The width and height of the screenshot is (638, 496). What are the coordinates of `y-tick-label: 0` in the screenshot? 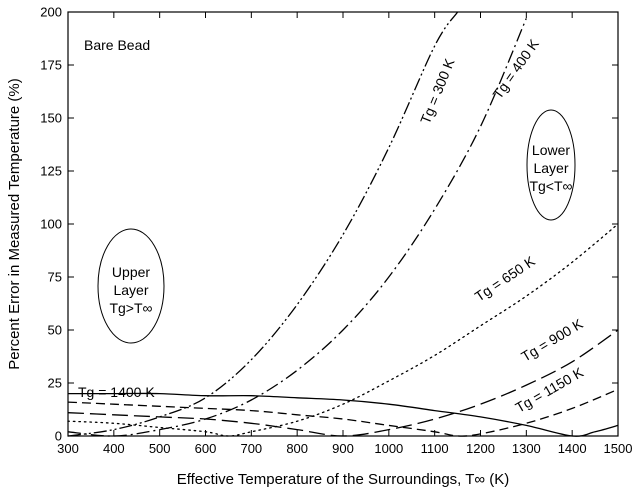 It's located at (58, 436).